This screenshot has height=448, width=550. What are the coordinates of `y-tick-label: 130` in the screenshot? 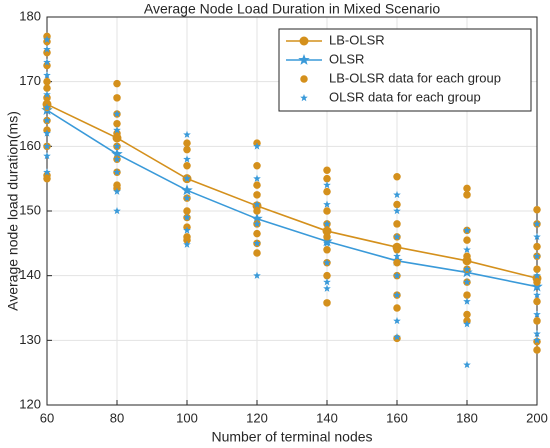 It's located at (30, 339).